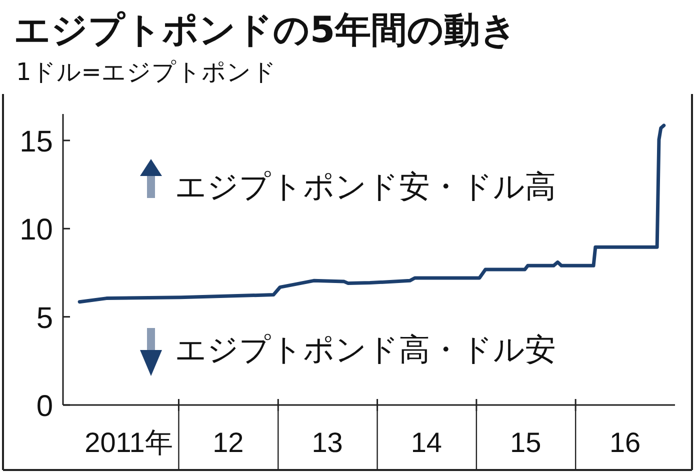 This screenshot has height=473, width=696. Describe the element at coordinates (327, 442) in the screenshot. I see `x-tick-label: 13` at that location.